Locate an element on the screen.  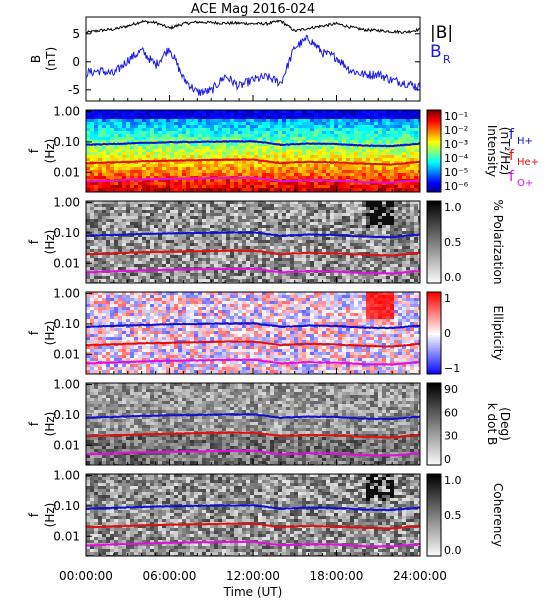
colorbar-unit: (Deg) is located at coordinates (505, 424).